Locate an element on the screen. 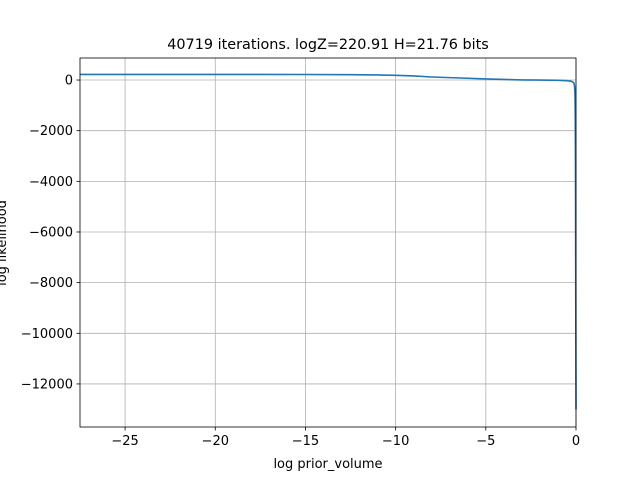  x-tick-label: −15 is located at coordinates (305, 441).